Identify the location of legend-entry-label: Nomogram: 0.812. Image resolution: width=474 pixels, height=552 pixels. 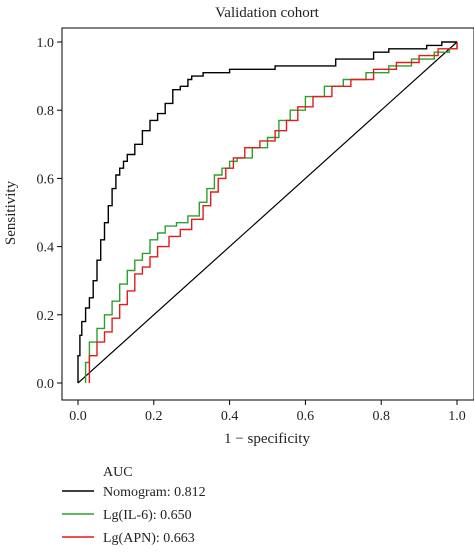
(154, 492).